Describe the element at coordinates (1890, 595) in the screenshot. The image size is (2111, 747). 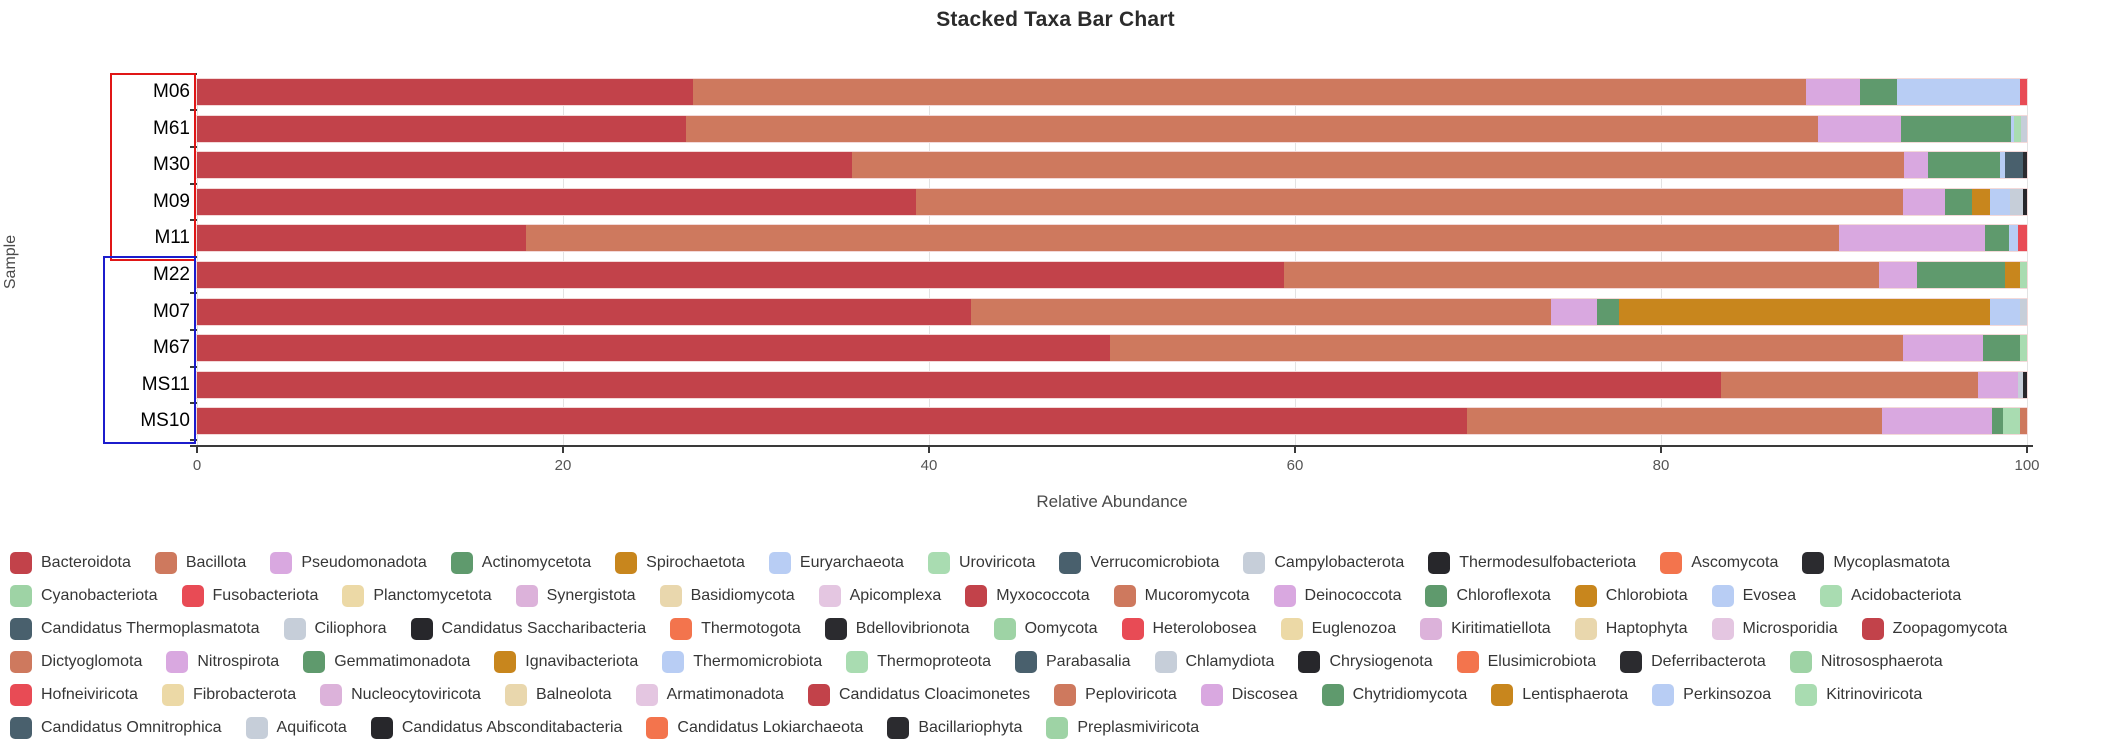
I see `legend-item-Acidobacteriota: Acidobacteriota` at that location.